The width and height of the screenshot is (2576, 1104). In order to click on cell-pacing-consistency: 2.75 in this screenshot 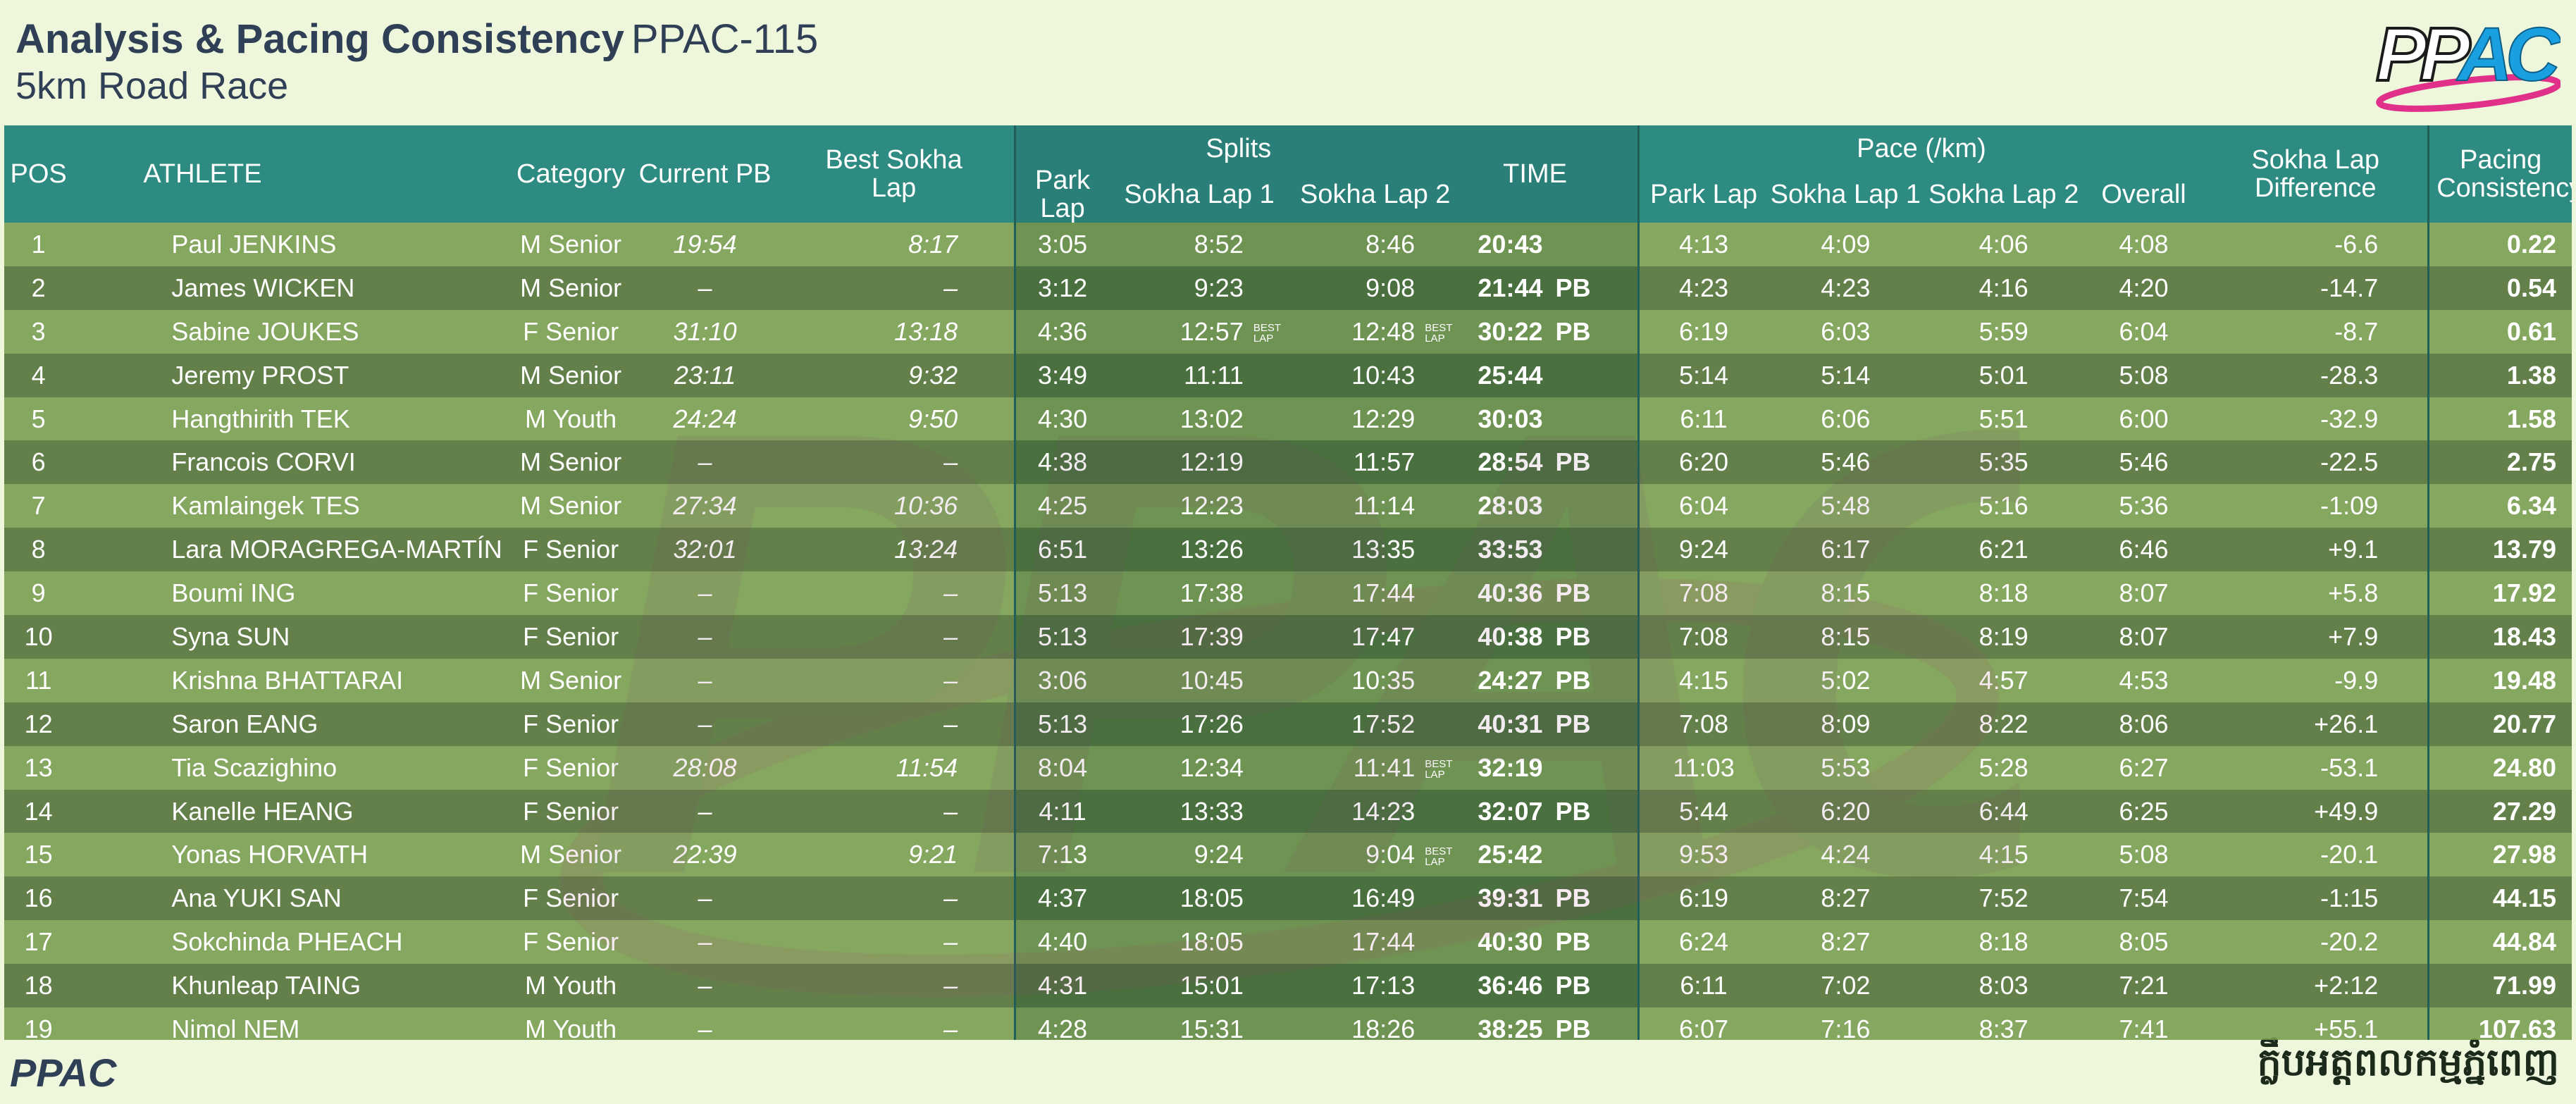, I will do `click(2499, 462)`.